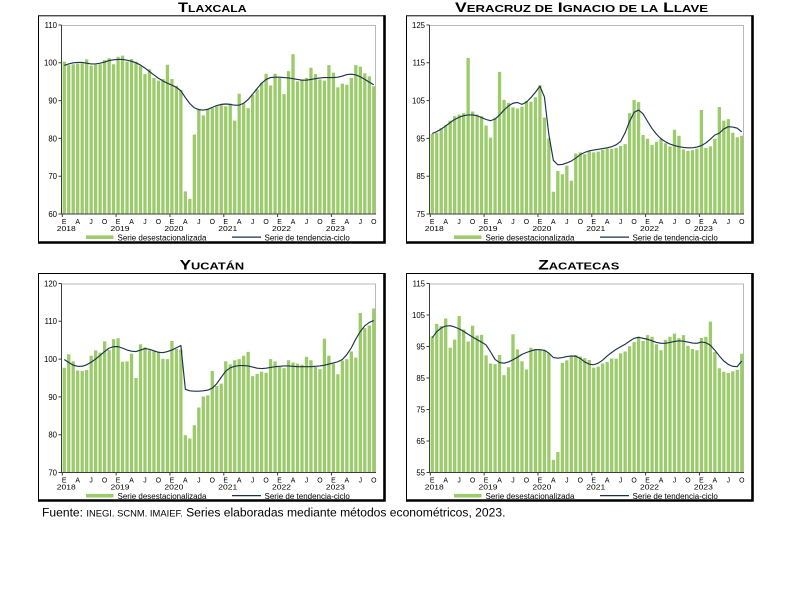  Describe the element at coordinates (162, 496) in the screenshot. I see `svg-text: Serie desestacionalizada` at that location.